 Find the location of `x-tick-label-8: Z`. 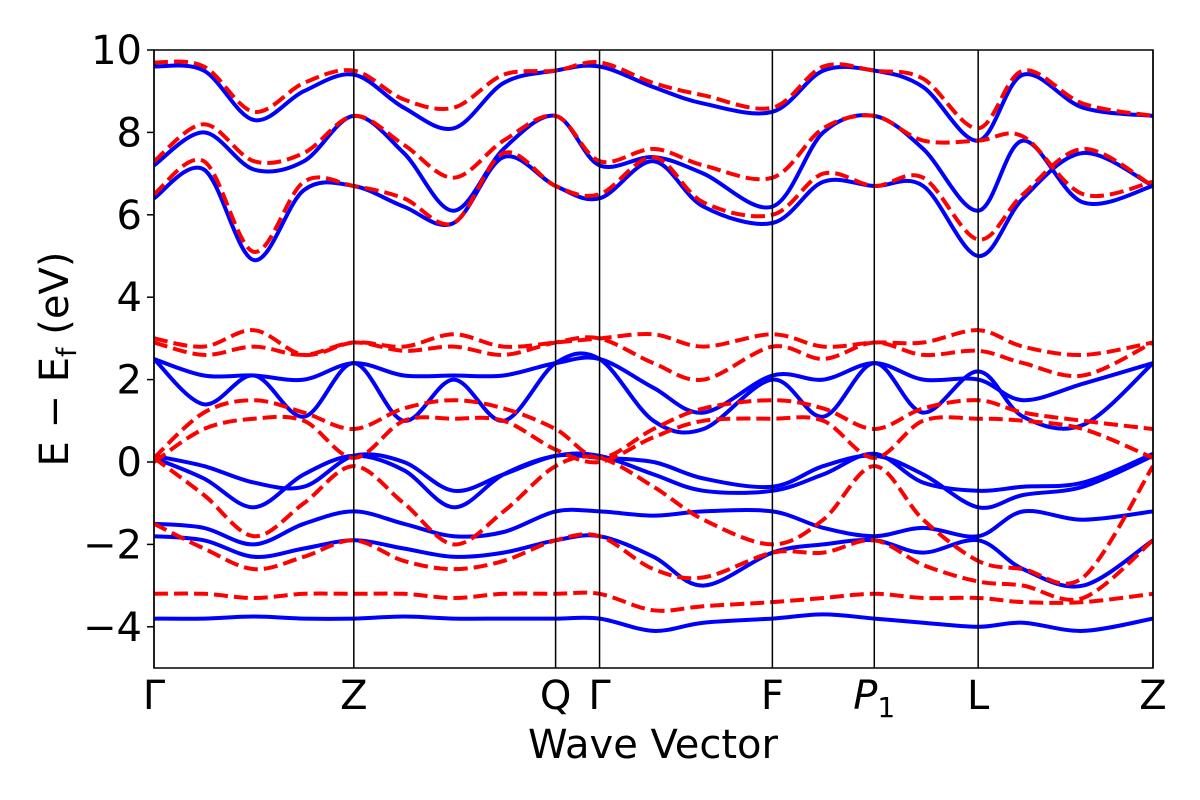

x-tick-label-8: Z is located at coordinates (1152, 696).